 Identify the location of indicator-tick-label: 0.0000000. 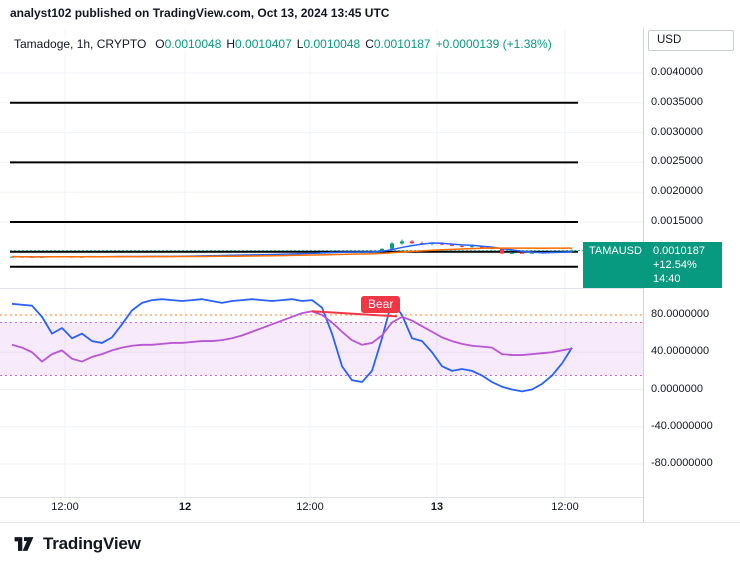
(677, 388).